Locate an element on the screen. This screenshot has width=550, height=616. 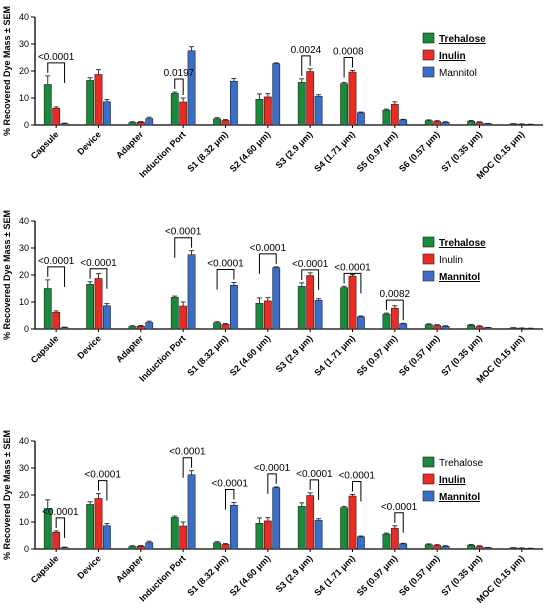
legend-label: Mannitol is located at coordinates (459, 277).